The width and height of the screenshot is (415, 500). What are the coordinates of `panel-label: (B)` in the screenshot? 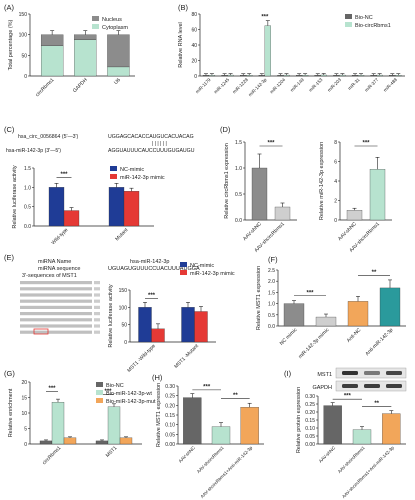 It's located at (183, 7).